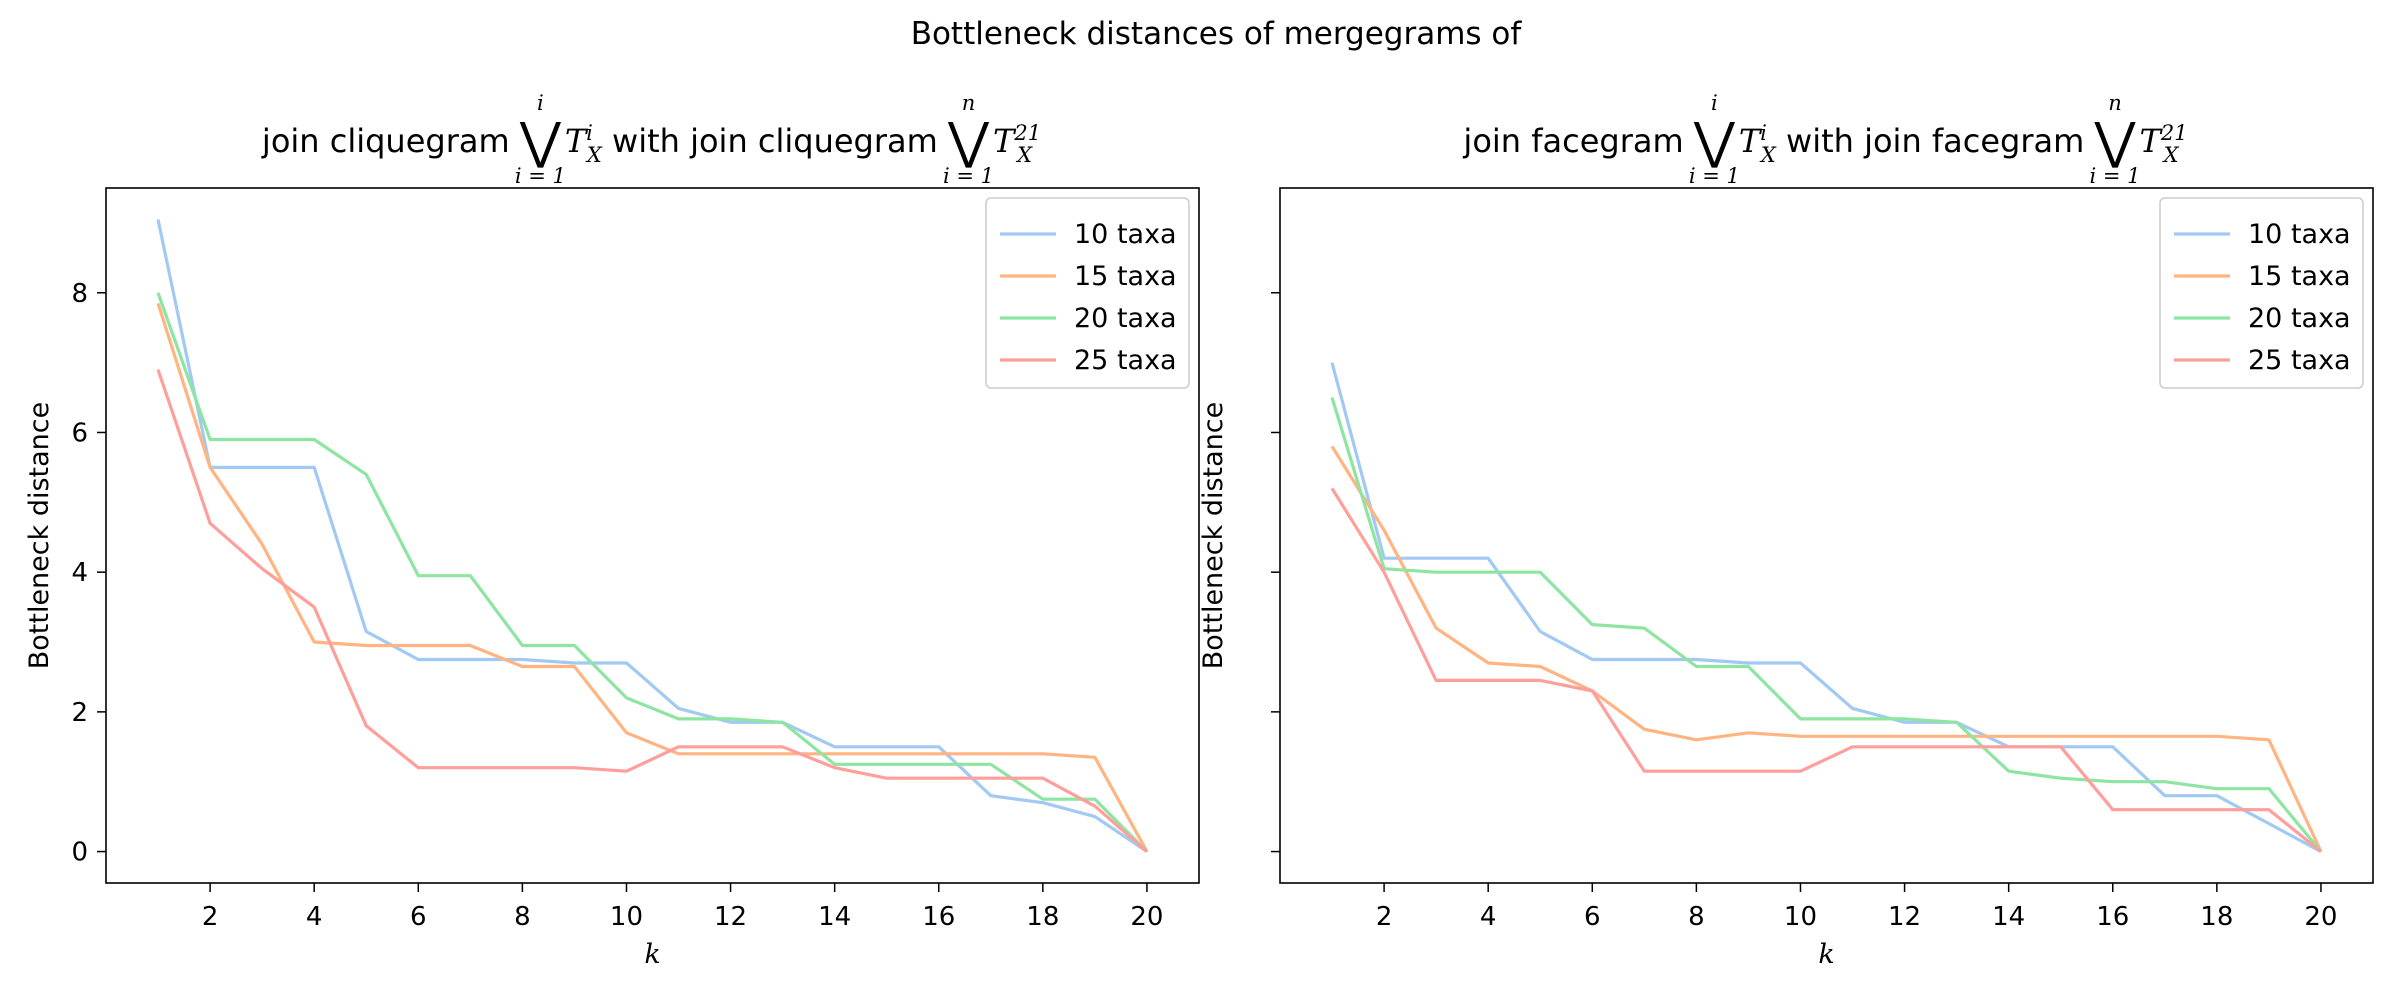  I want to click on y-tick-label: 0, so click(79, 853).